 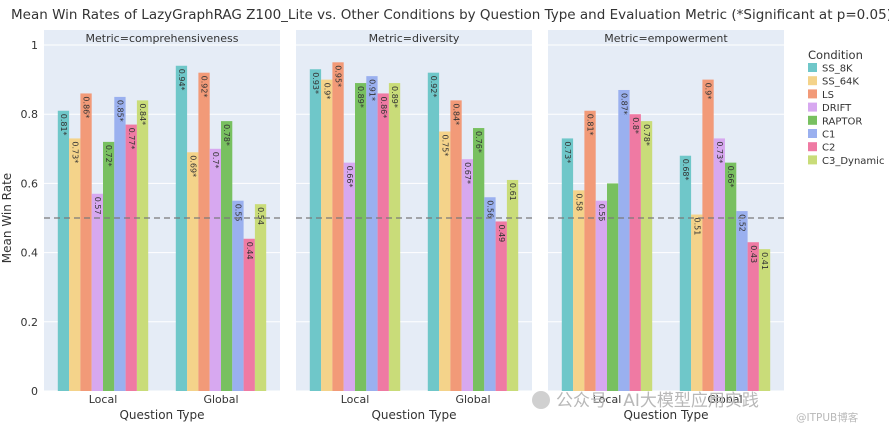 What do you see at coordinates (131, 139) in the screenshot?
I see `bar-value-label: 0.77*` at bounding box center [131, 139].